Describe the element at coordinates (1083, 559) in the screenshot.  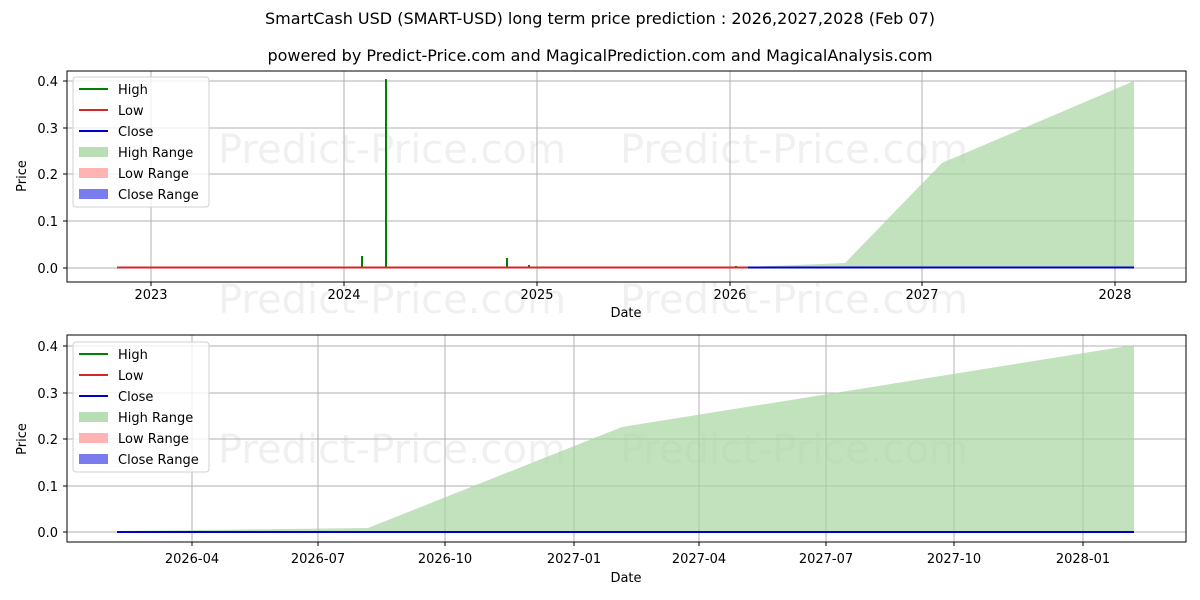
I see `x-tick-label: 2028-01` at that location.